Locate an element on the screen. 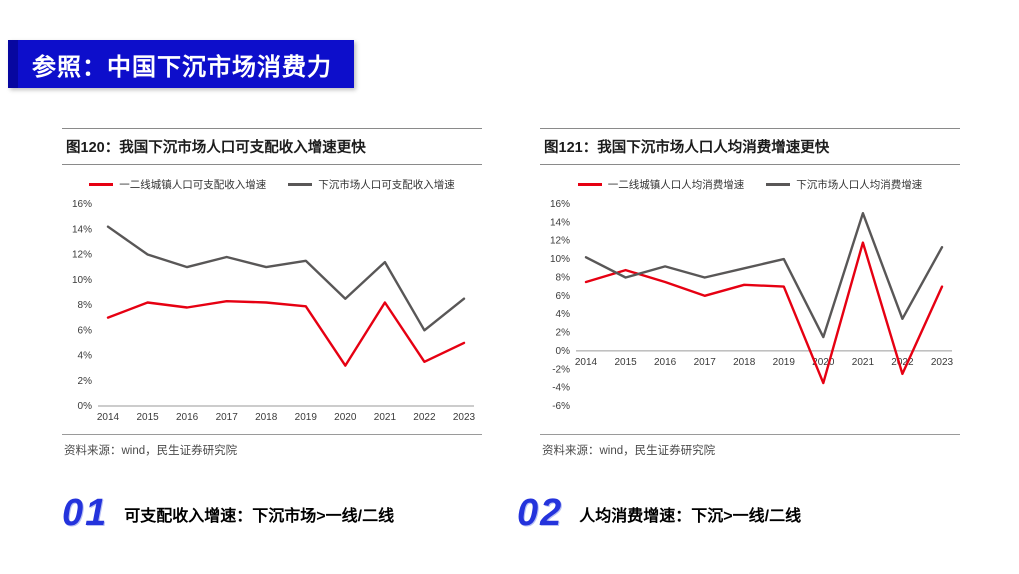  legend-item: 下沉市场人口可支配收入增速 is located at coordinates (371, 184).